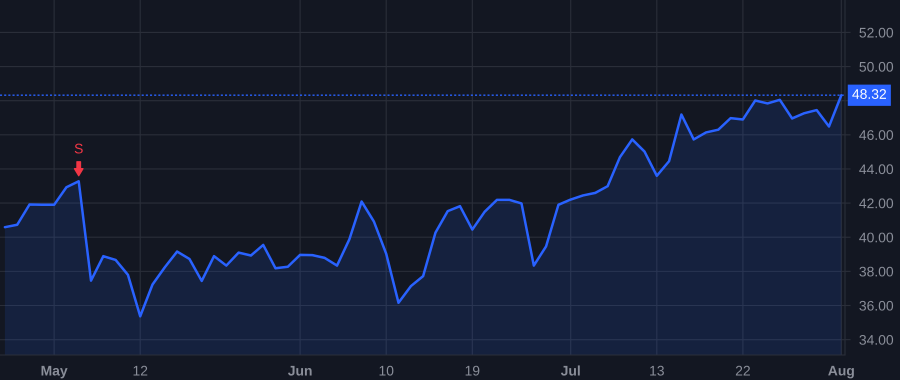 The image size is (900, 380). What do you see at coordinates (876, 339) in the screenshot?
I see `y-tick-label: 34.00` at bounding box center [876, 339].